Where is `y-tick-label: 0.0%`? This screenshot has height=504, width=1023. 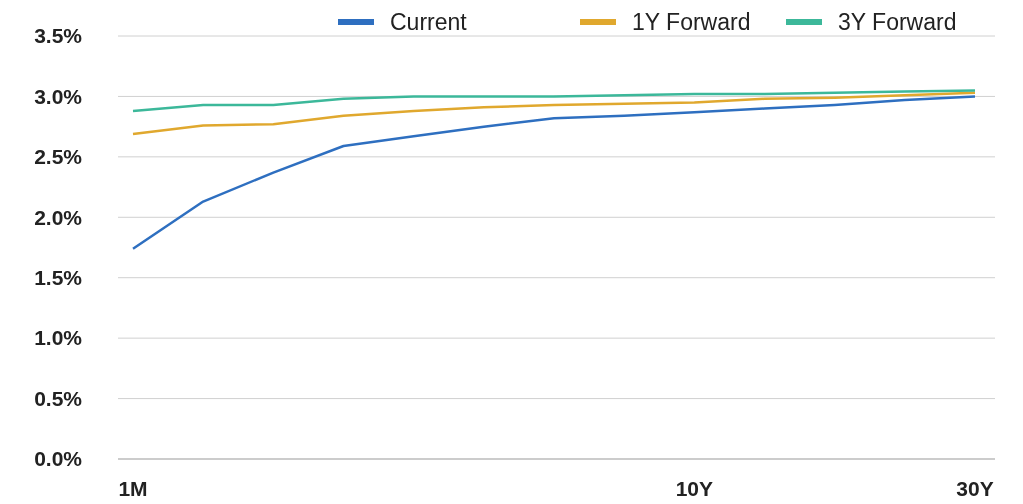 y-tick-label: 0.0% is located at coordinates (58, 459).